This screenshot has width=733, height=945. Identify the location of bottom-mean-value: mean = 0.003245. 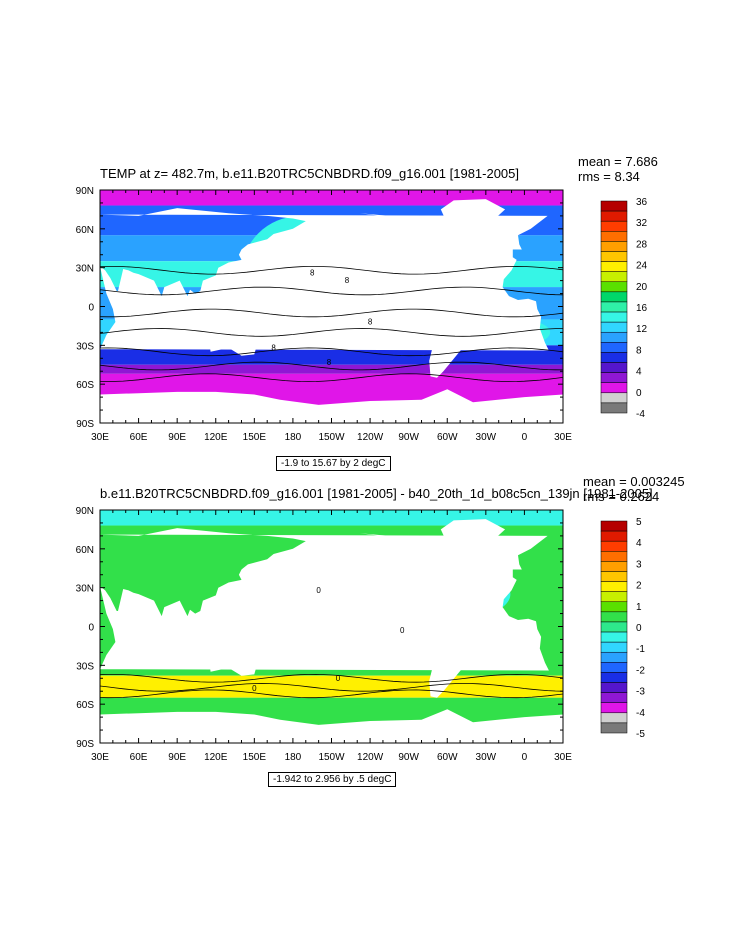
(634, 481).